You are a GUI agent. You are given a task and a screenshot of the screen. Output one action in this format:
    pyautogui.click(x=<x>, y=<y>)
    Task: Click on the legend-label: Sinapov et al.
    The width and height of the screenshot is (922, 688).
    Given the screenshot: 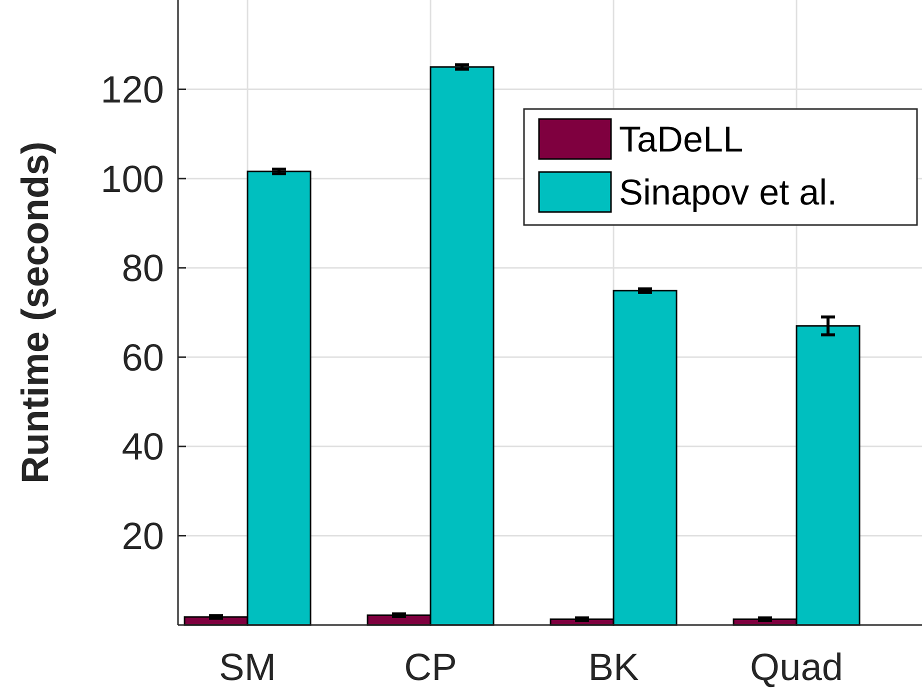 What is the action you would take?
    pyautogui.click(x=728, y=192)
    